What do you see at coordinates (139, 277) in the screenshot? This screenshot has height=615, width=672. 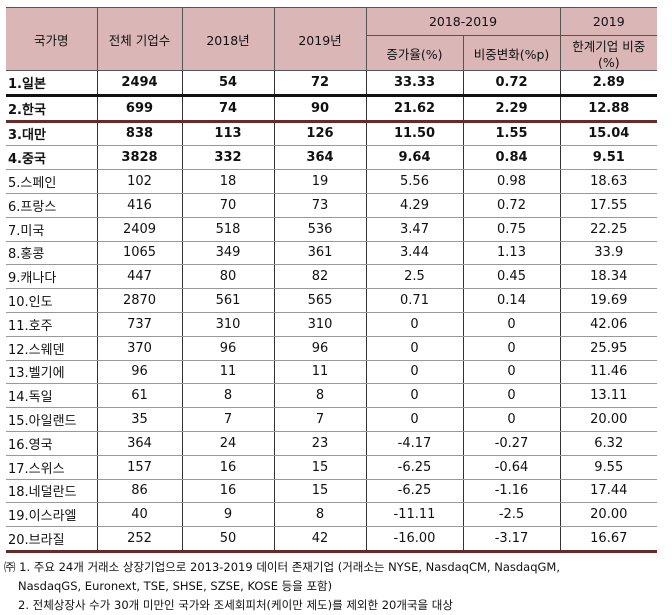 I see `cell-total: 447` at bounding box center [139, 277].